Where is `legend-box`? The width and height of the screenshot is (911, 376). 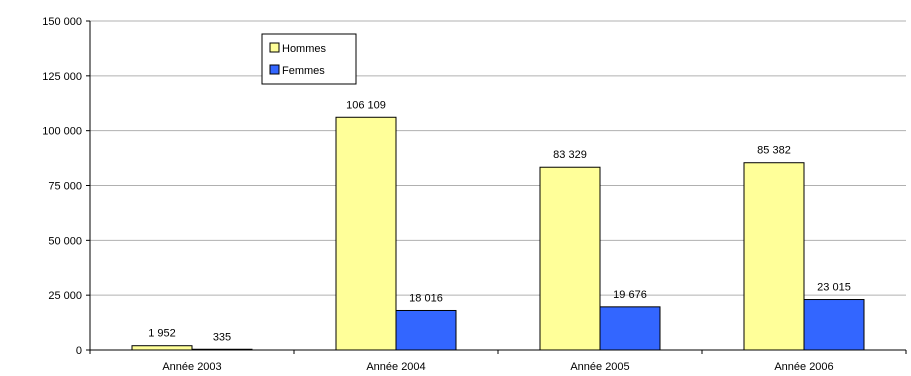 legend-box is located at coordinates (309, 59).